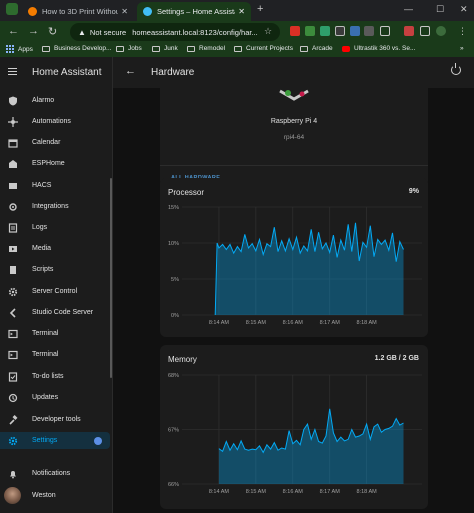 Image resolution: width=474 pixels, height=513 pixels. What do you see at coordinates (40, 227) in the screenshot?
I see `sidebar-item-label: Logs` at bounding box center [40, 227].